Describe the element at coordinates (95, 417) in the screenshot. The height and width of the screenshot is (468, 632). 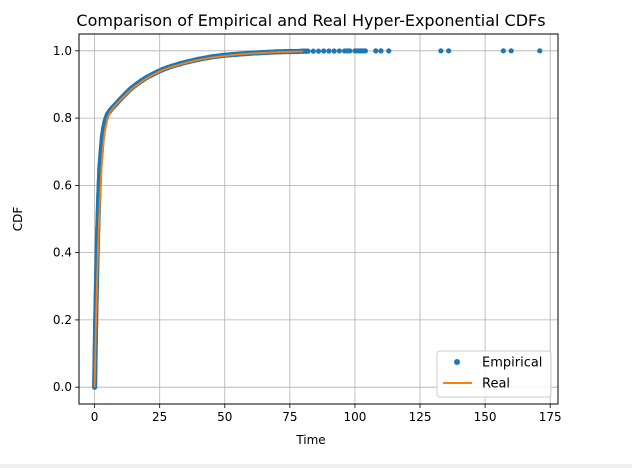
I see `x-tick-label: 0` at that location.